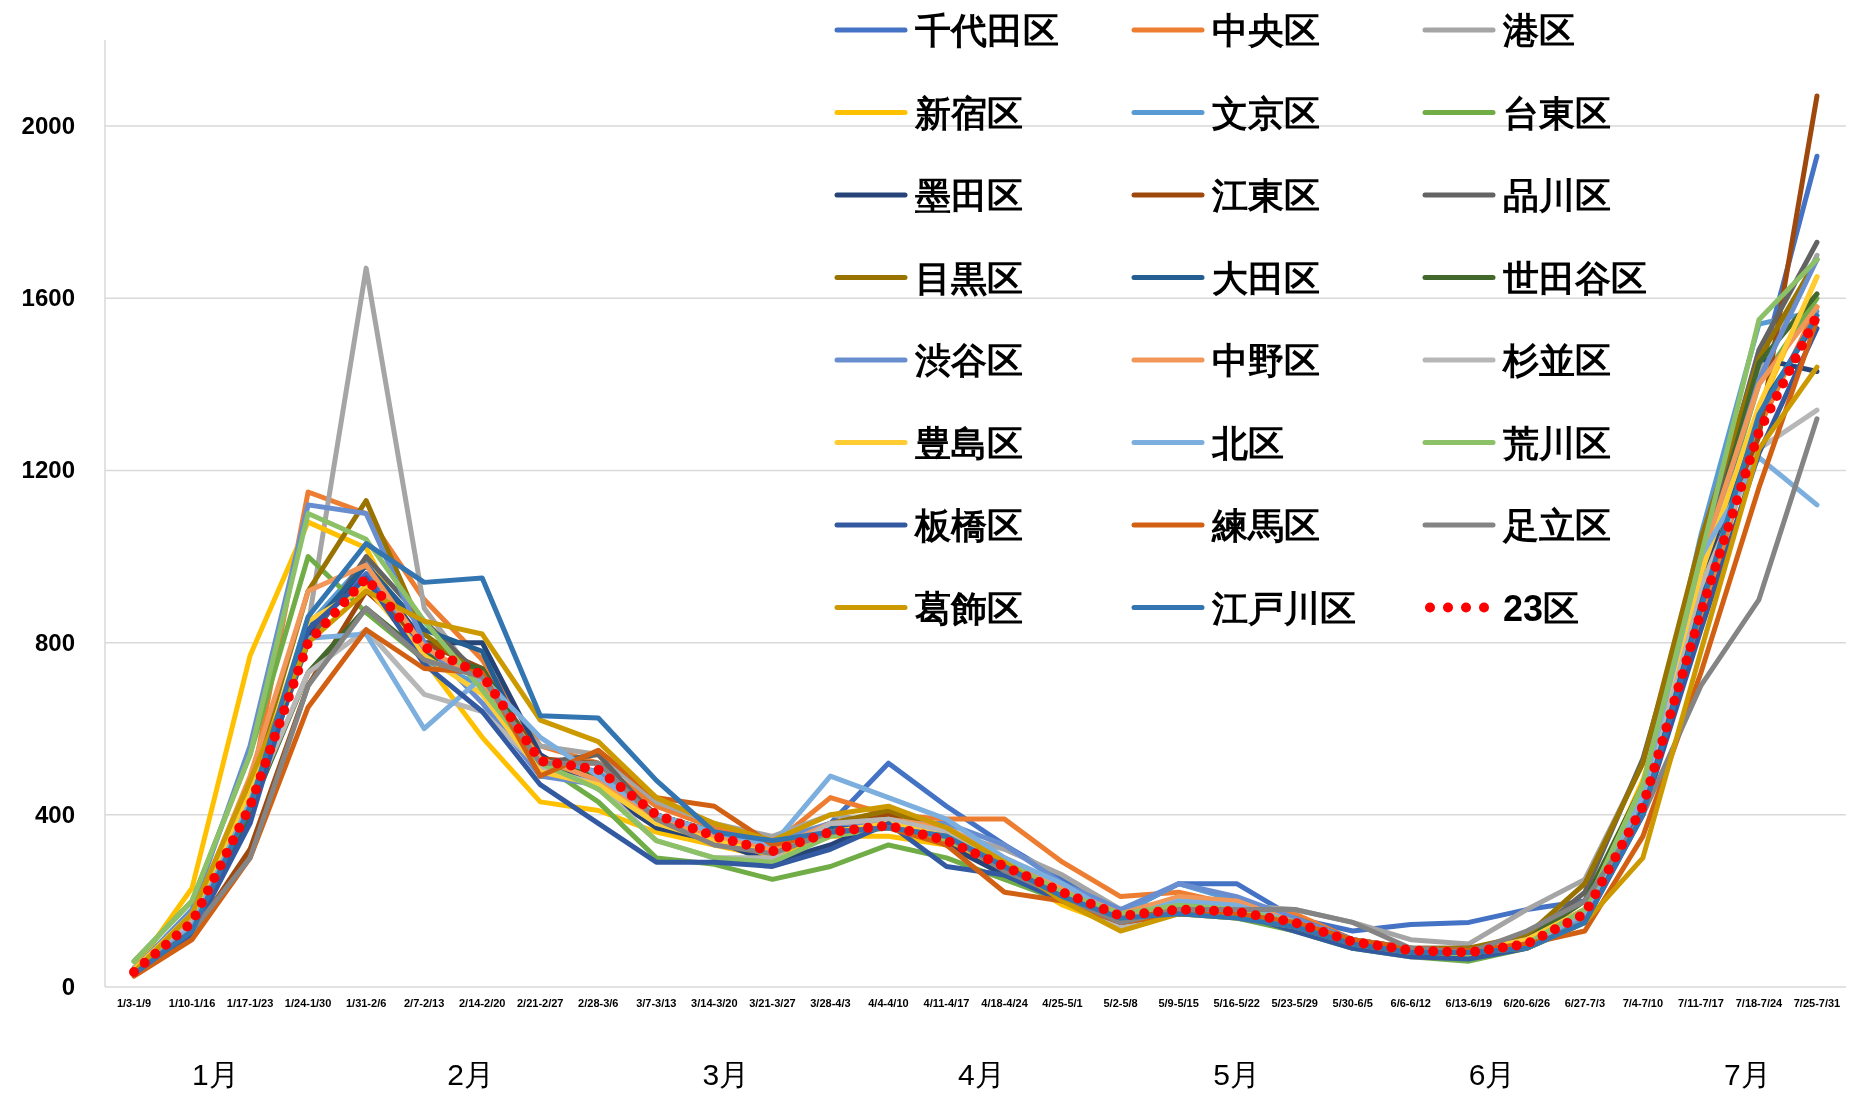 The width and height of the screenshot is (1862, 1098). Describe the element at coordinates (1538, 30) in the screenshot. I see `legend-label: 港区` at that location.